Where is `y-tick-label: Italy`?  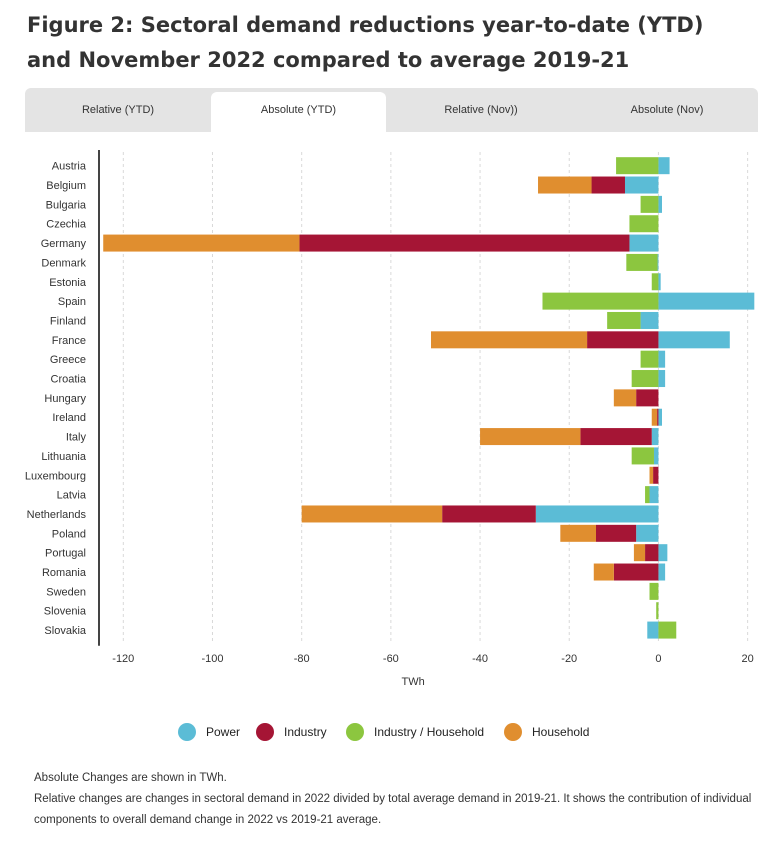 y-tick-label: Italy is located at coordinates (76, 438).